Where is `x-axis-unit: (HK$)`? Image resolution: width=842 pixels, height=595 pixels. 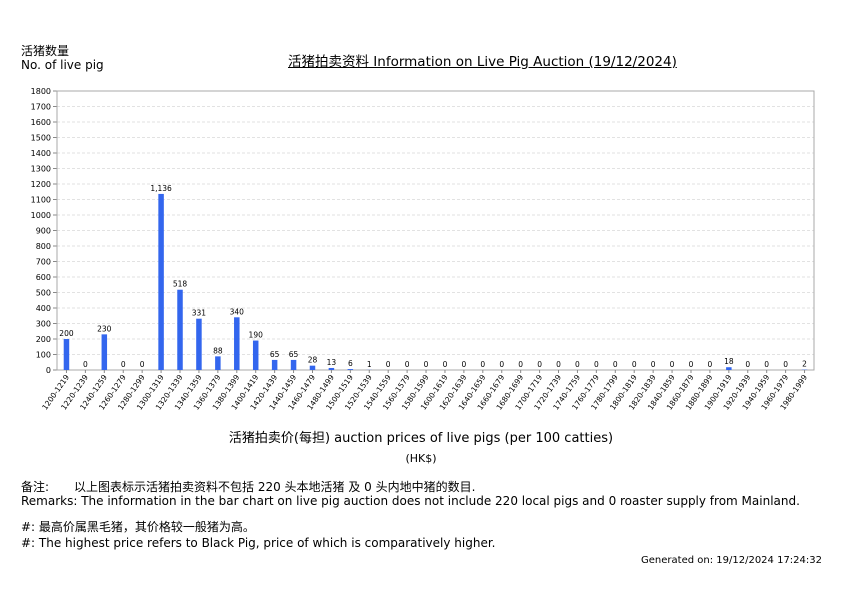
x-axis-unit: (HK$) is located at coordinates (421, 458).